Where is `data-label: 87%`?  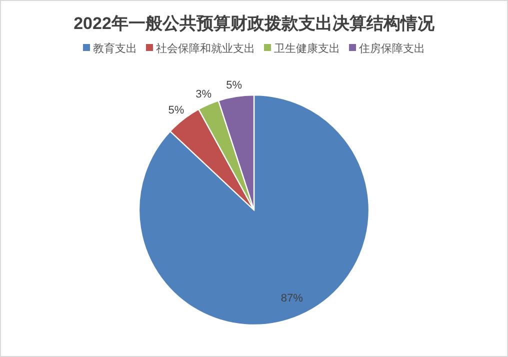
data-label: 87% is located at coordinates (292, 298).